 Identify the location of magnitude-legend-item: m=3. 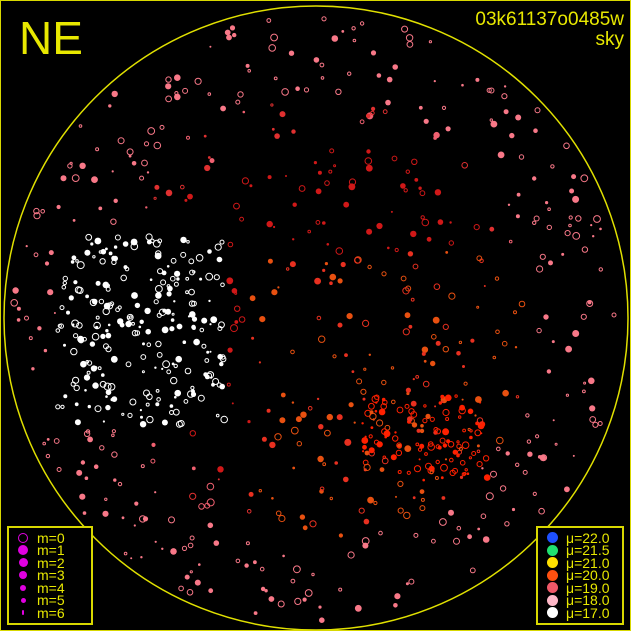
(50, 575).